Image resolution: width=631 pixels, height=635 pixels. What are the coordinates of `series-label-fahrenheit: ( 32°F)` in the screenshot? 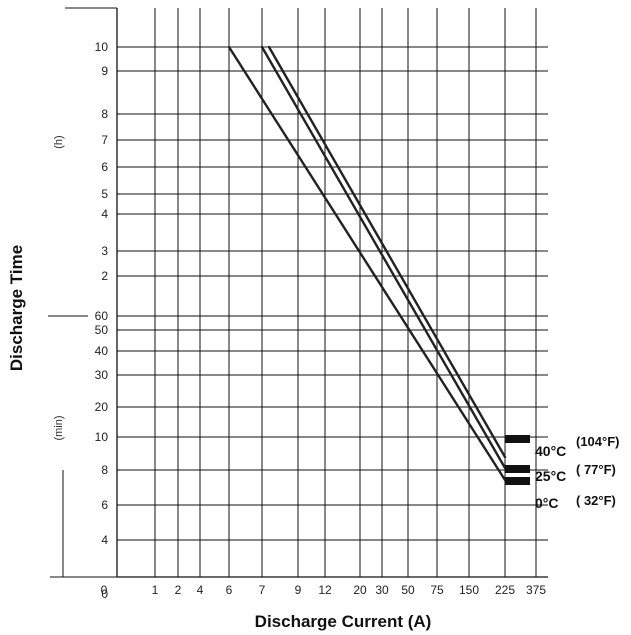 It's located at (596, 500).